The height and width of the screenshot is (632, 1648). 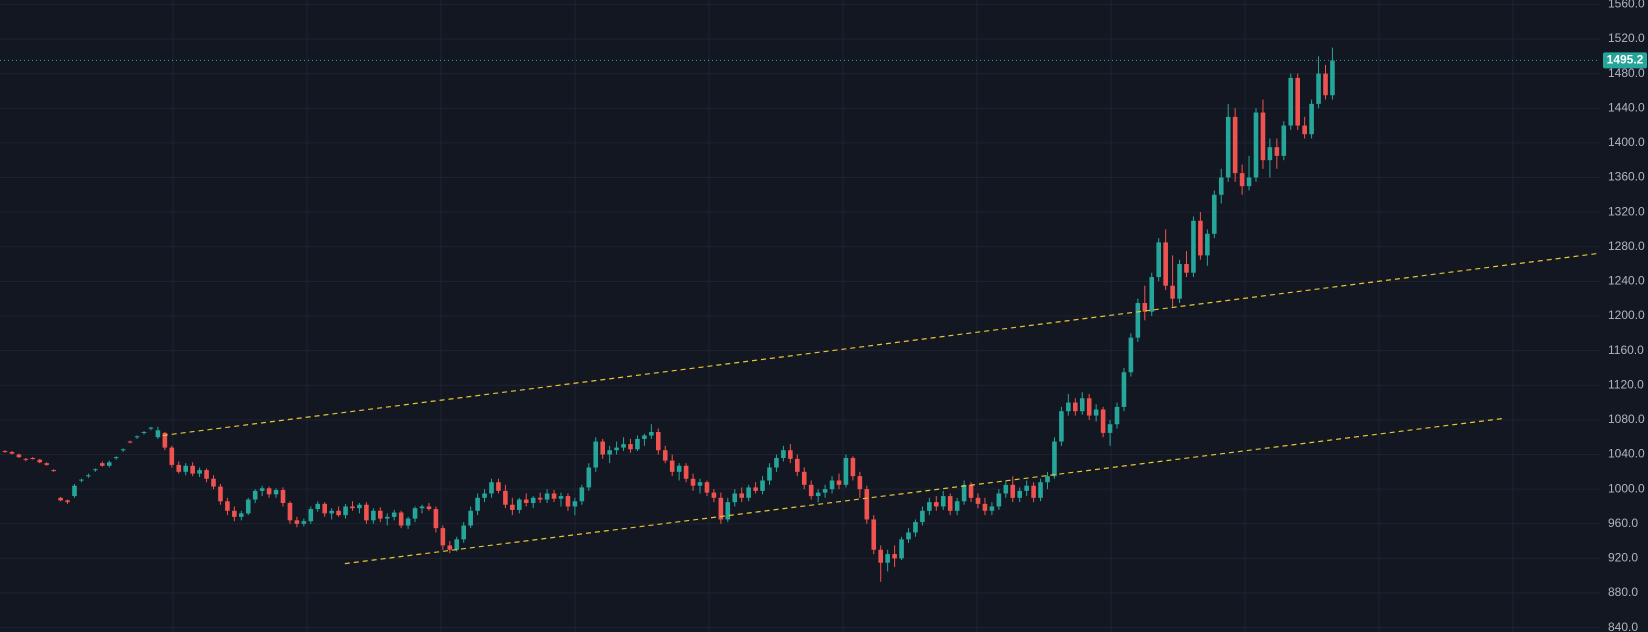 I want to click on y-tick-label: 1560.0, so click(x=1626, y=5).